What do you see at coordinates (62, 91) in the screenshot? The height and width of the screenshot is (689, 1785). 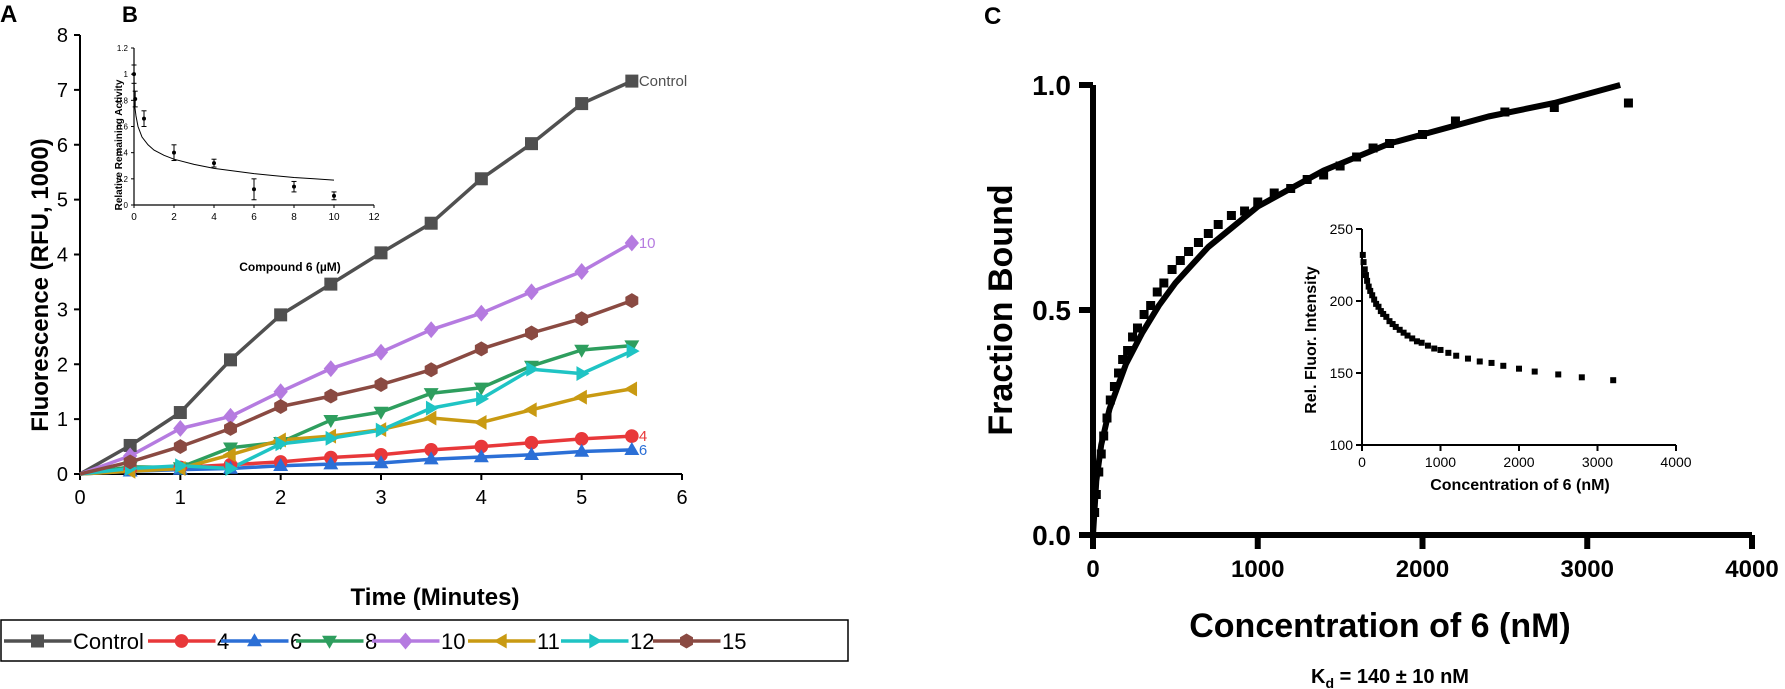 I see `panel-a-y-tick-label: 7` at bounding box center [62, 91].